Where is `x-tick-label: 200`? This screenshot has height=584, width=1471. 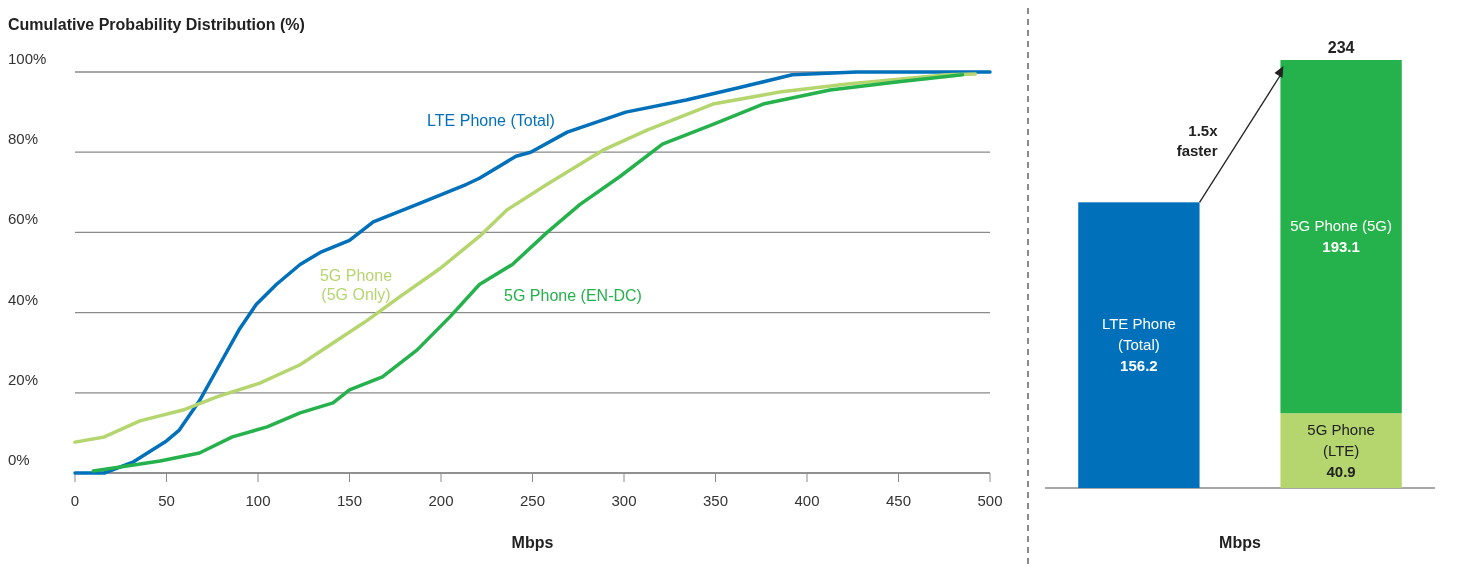 x-tick-label: 200 is located at coordinates (441, 500).